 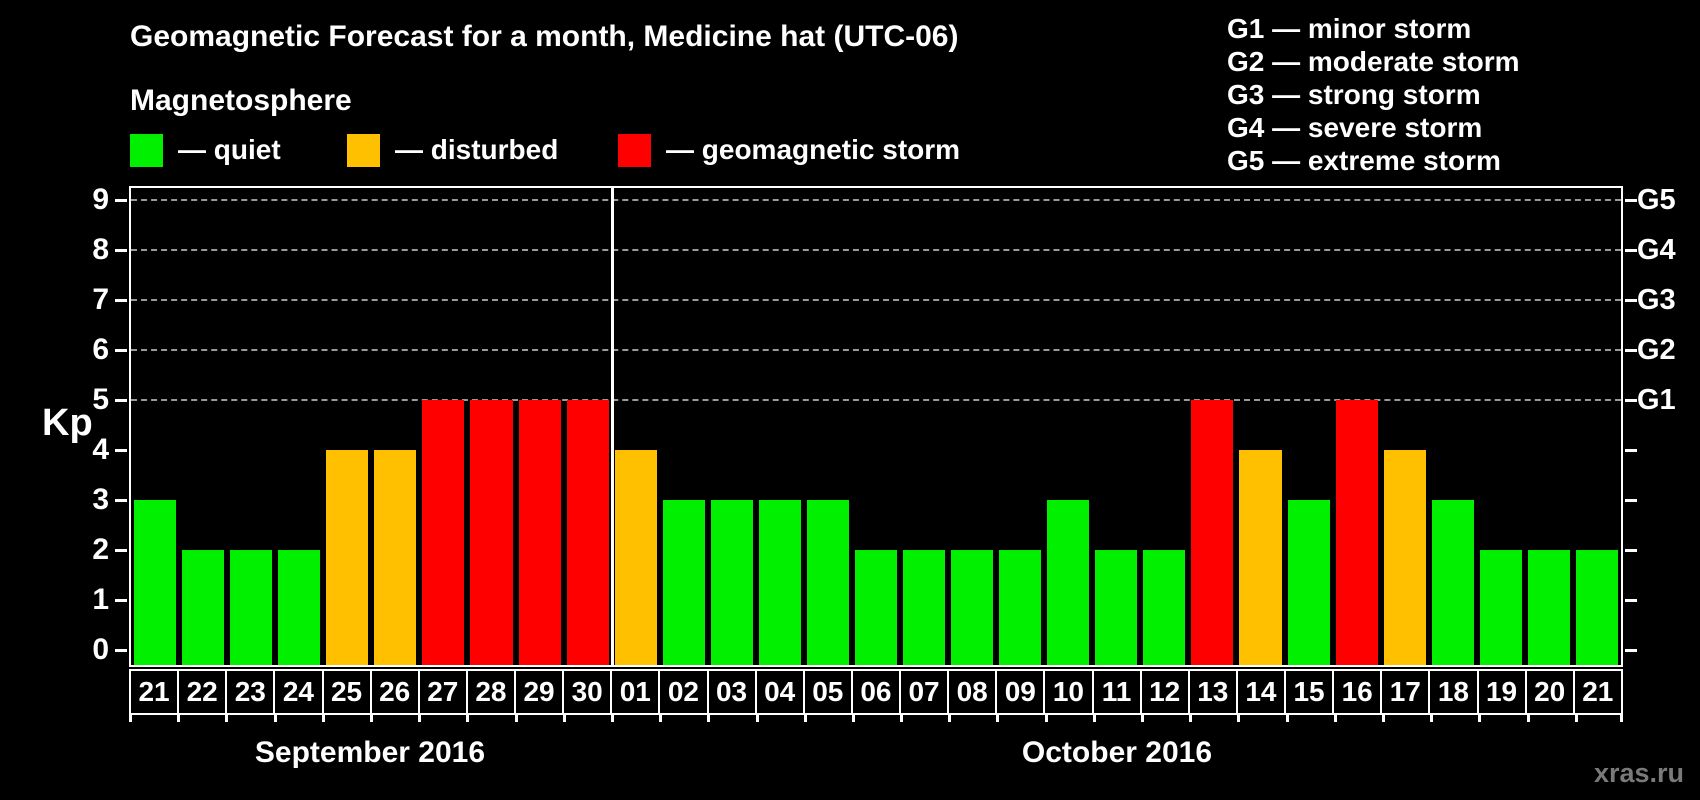 What do you see at coordinates (1357, 692) in the screenshot?
I see `day-label-16: 16` at bounding box center [1357, 692].